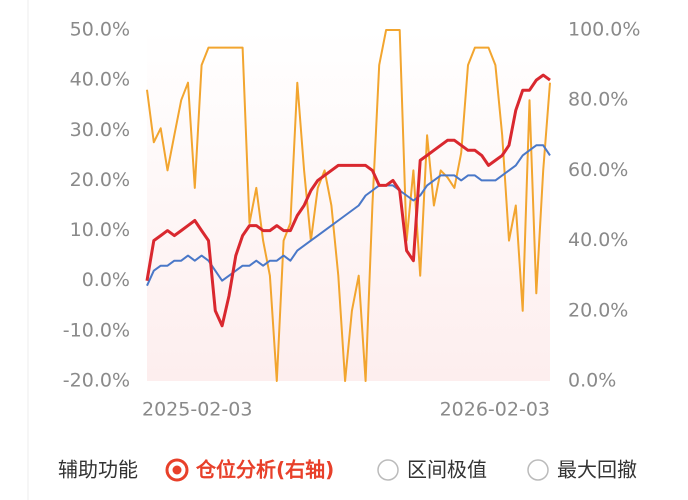 This screenshot has height=500, width=688. I want to click on y2-tick-label: 0.0%, so click(592, 381).